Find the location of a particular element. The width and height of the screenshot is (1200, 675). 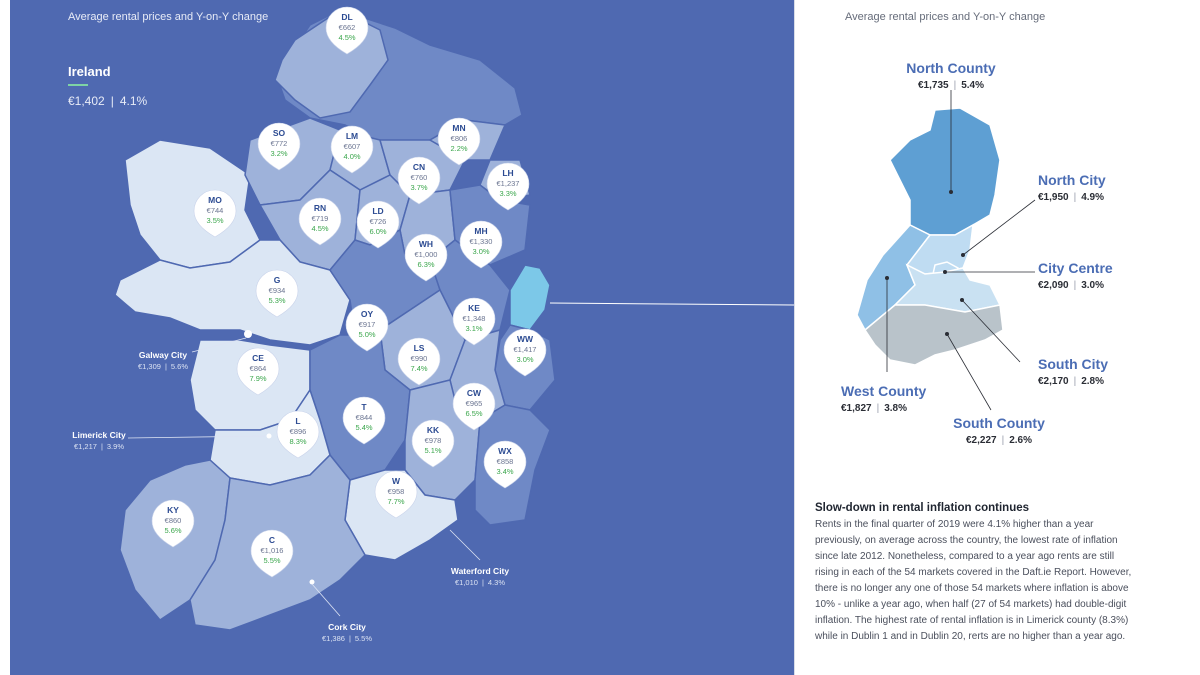

dot-south-county is located at coordinates (947, 334).